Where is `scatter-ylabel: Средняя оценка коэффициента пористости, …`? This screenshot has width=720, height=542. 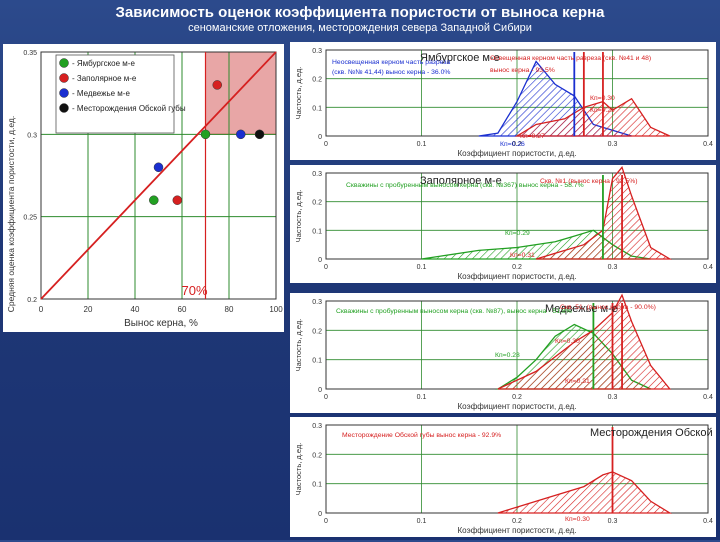
scatter-ylabel: Средняя оценка коэффициента пористости, … is located at coordinates (11, 214).